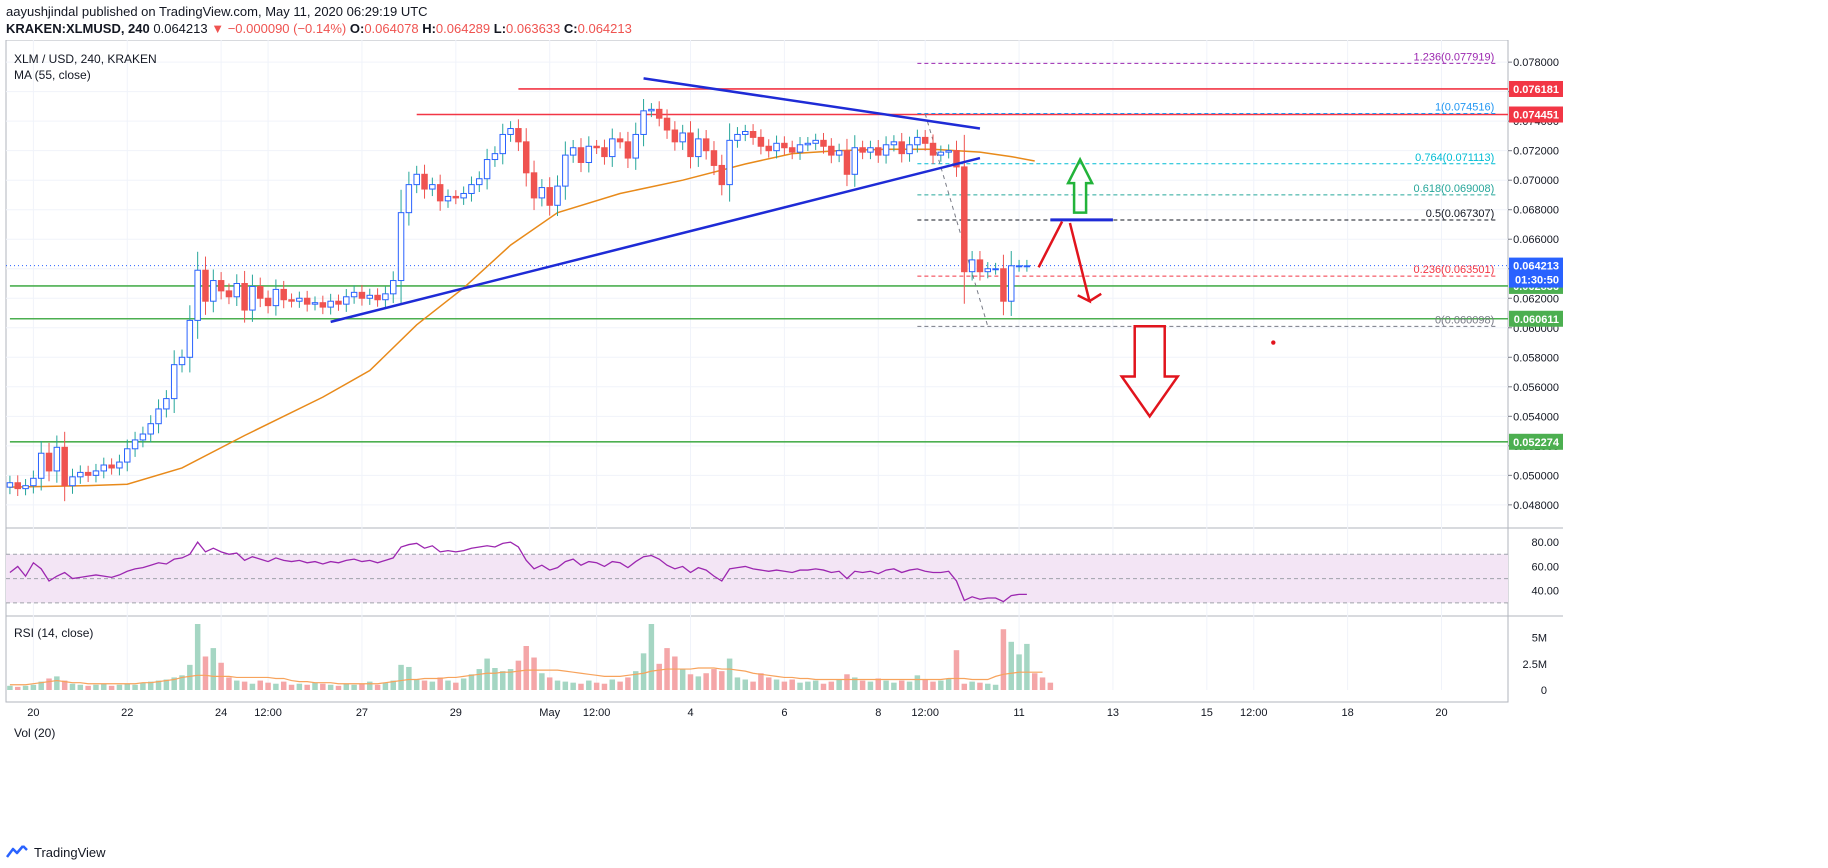 This screenshot has width=1828, height=868. Describe the element at coordinates (1536, 116) in the screenshot. I see `level-badge-label: 0.074451` at that location.